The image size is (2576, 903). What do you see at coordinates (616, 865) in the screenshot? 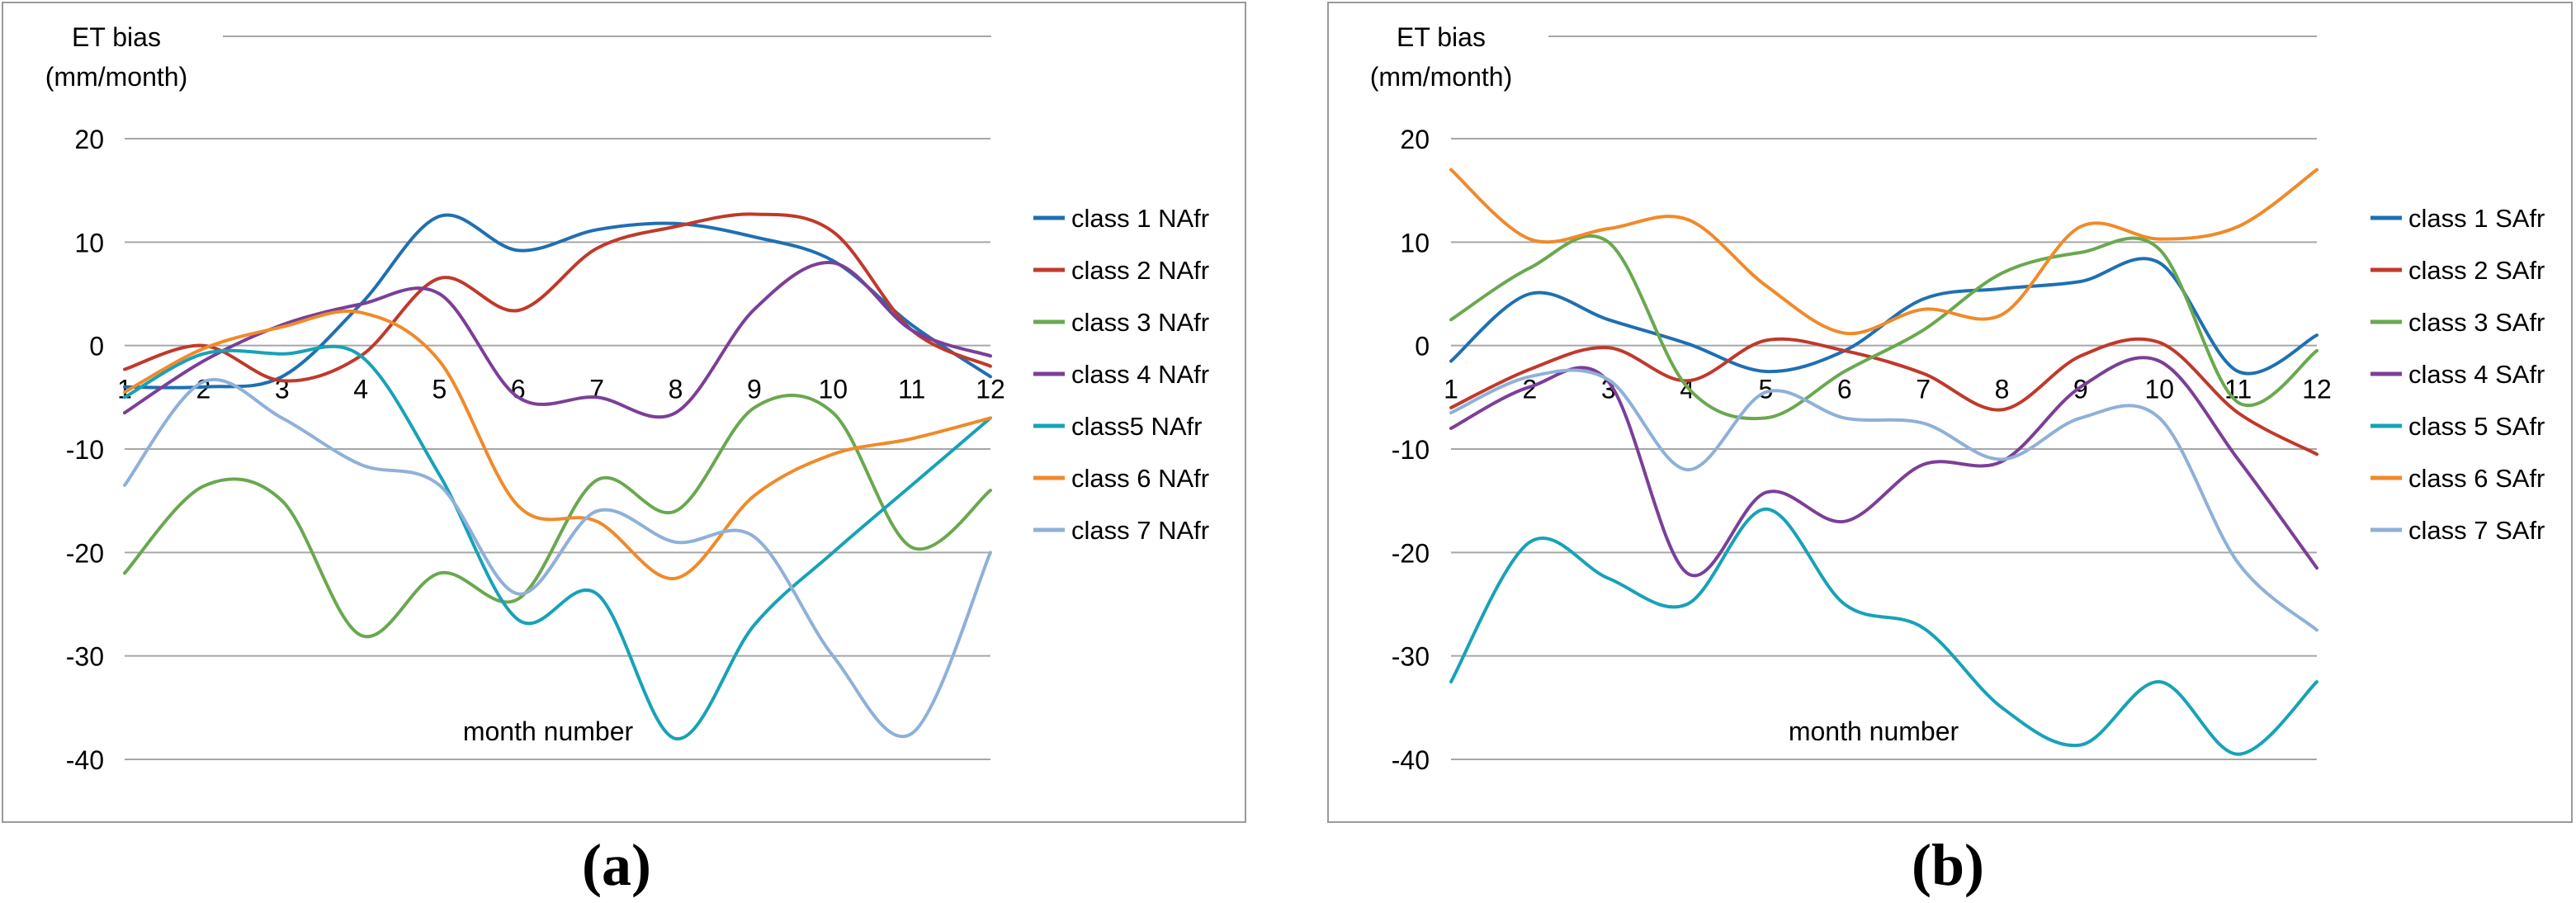
I see `panel-label-a: (a)` at bounding box center [616, 865].